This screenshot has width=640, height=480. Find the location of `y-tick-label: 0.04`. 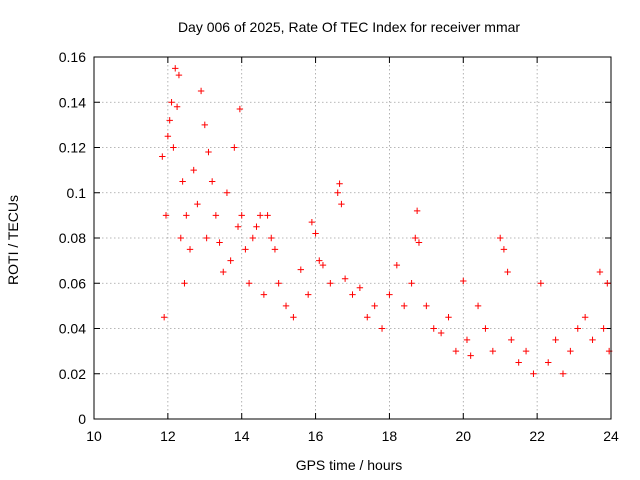

y-tick-label: 0.04 is located at coordinates (72, 329).